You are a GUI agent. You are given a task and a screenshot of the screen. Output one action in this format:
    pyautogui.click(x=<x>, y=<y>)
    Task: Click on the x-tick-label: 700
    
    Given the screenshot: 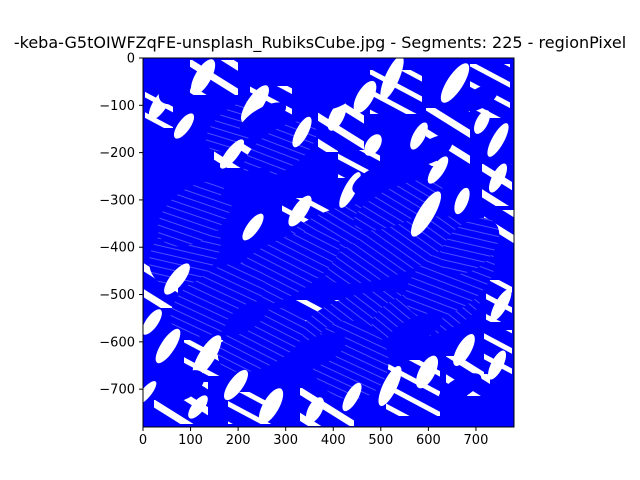 What is the action you would take?
    pyautogui.click(x=476, y=440)
    